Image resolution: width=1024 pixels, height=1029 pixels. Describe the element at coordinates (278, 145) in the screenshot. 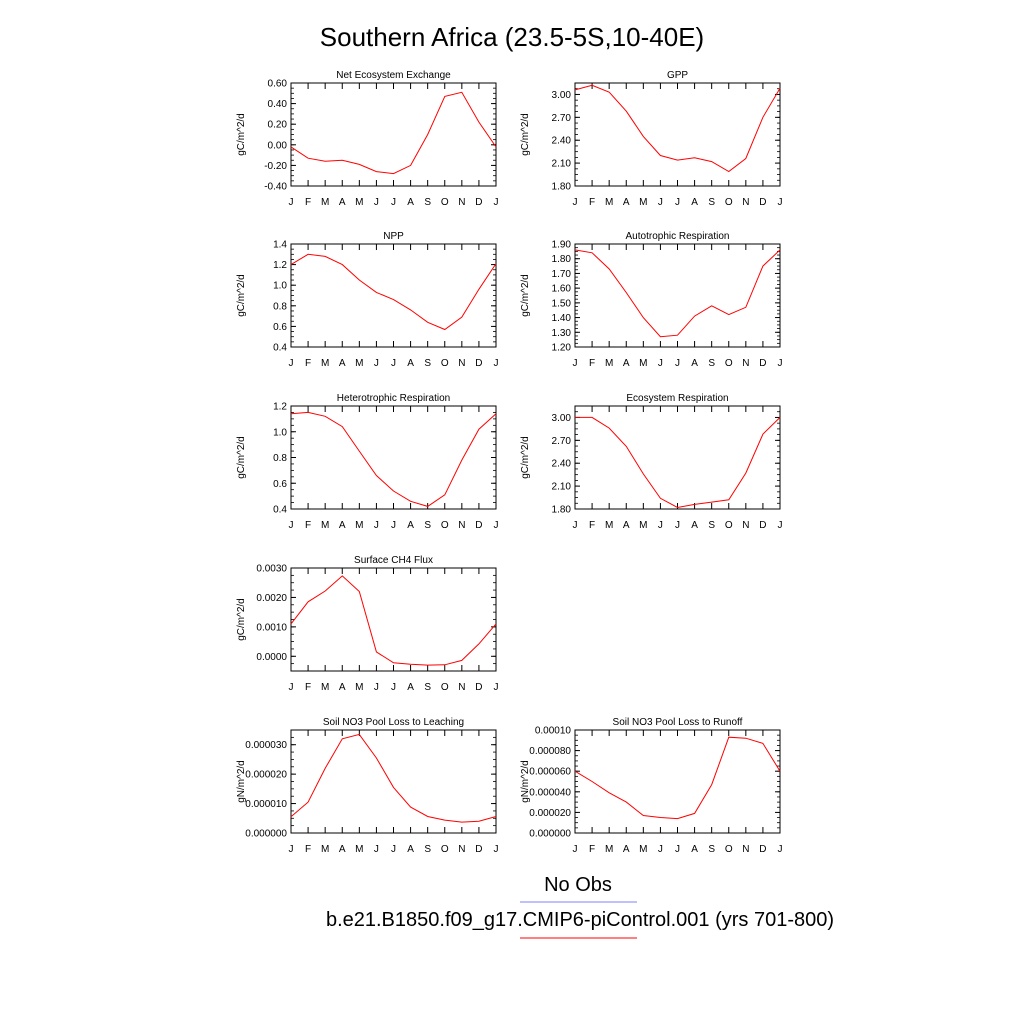

I see `y-tick-label: 0.00` at that location.